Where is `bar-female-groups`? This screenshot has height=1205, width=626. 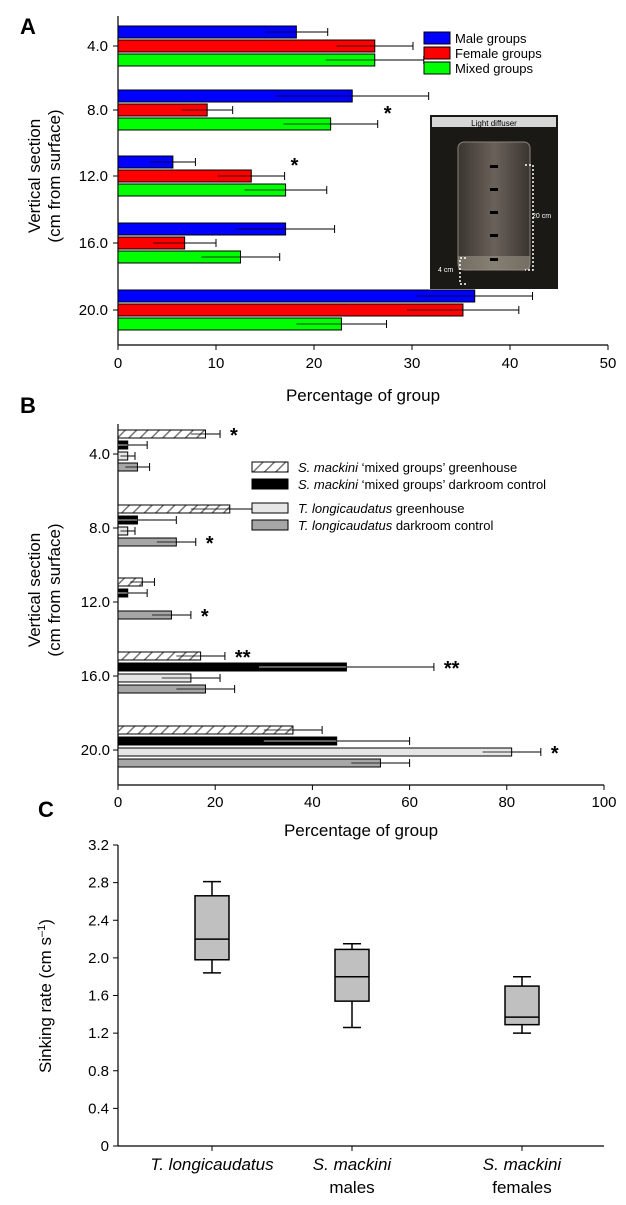
bar-female-groups is located at coordinates (246, 46).